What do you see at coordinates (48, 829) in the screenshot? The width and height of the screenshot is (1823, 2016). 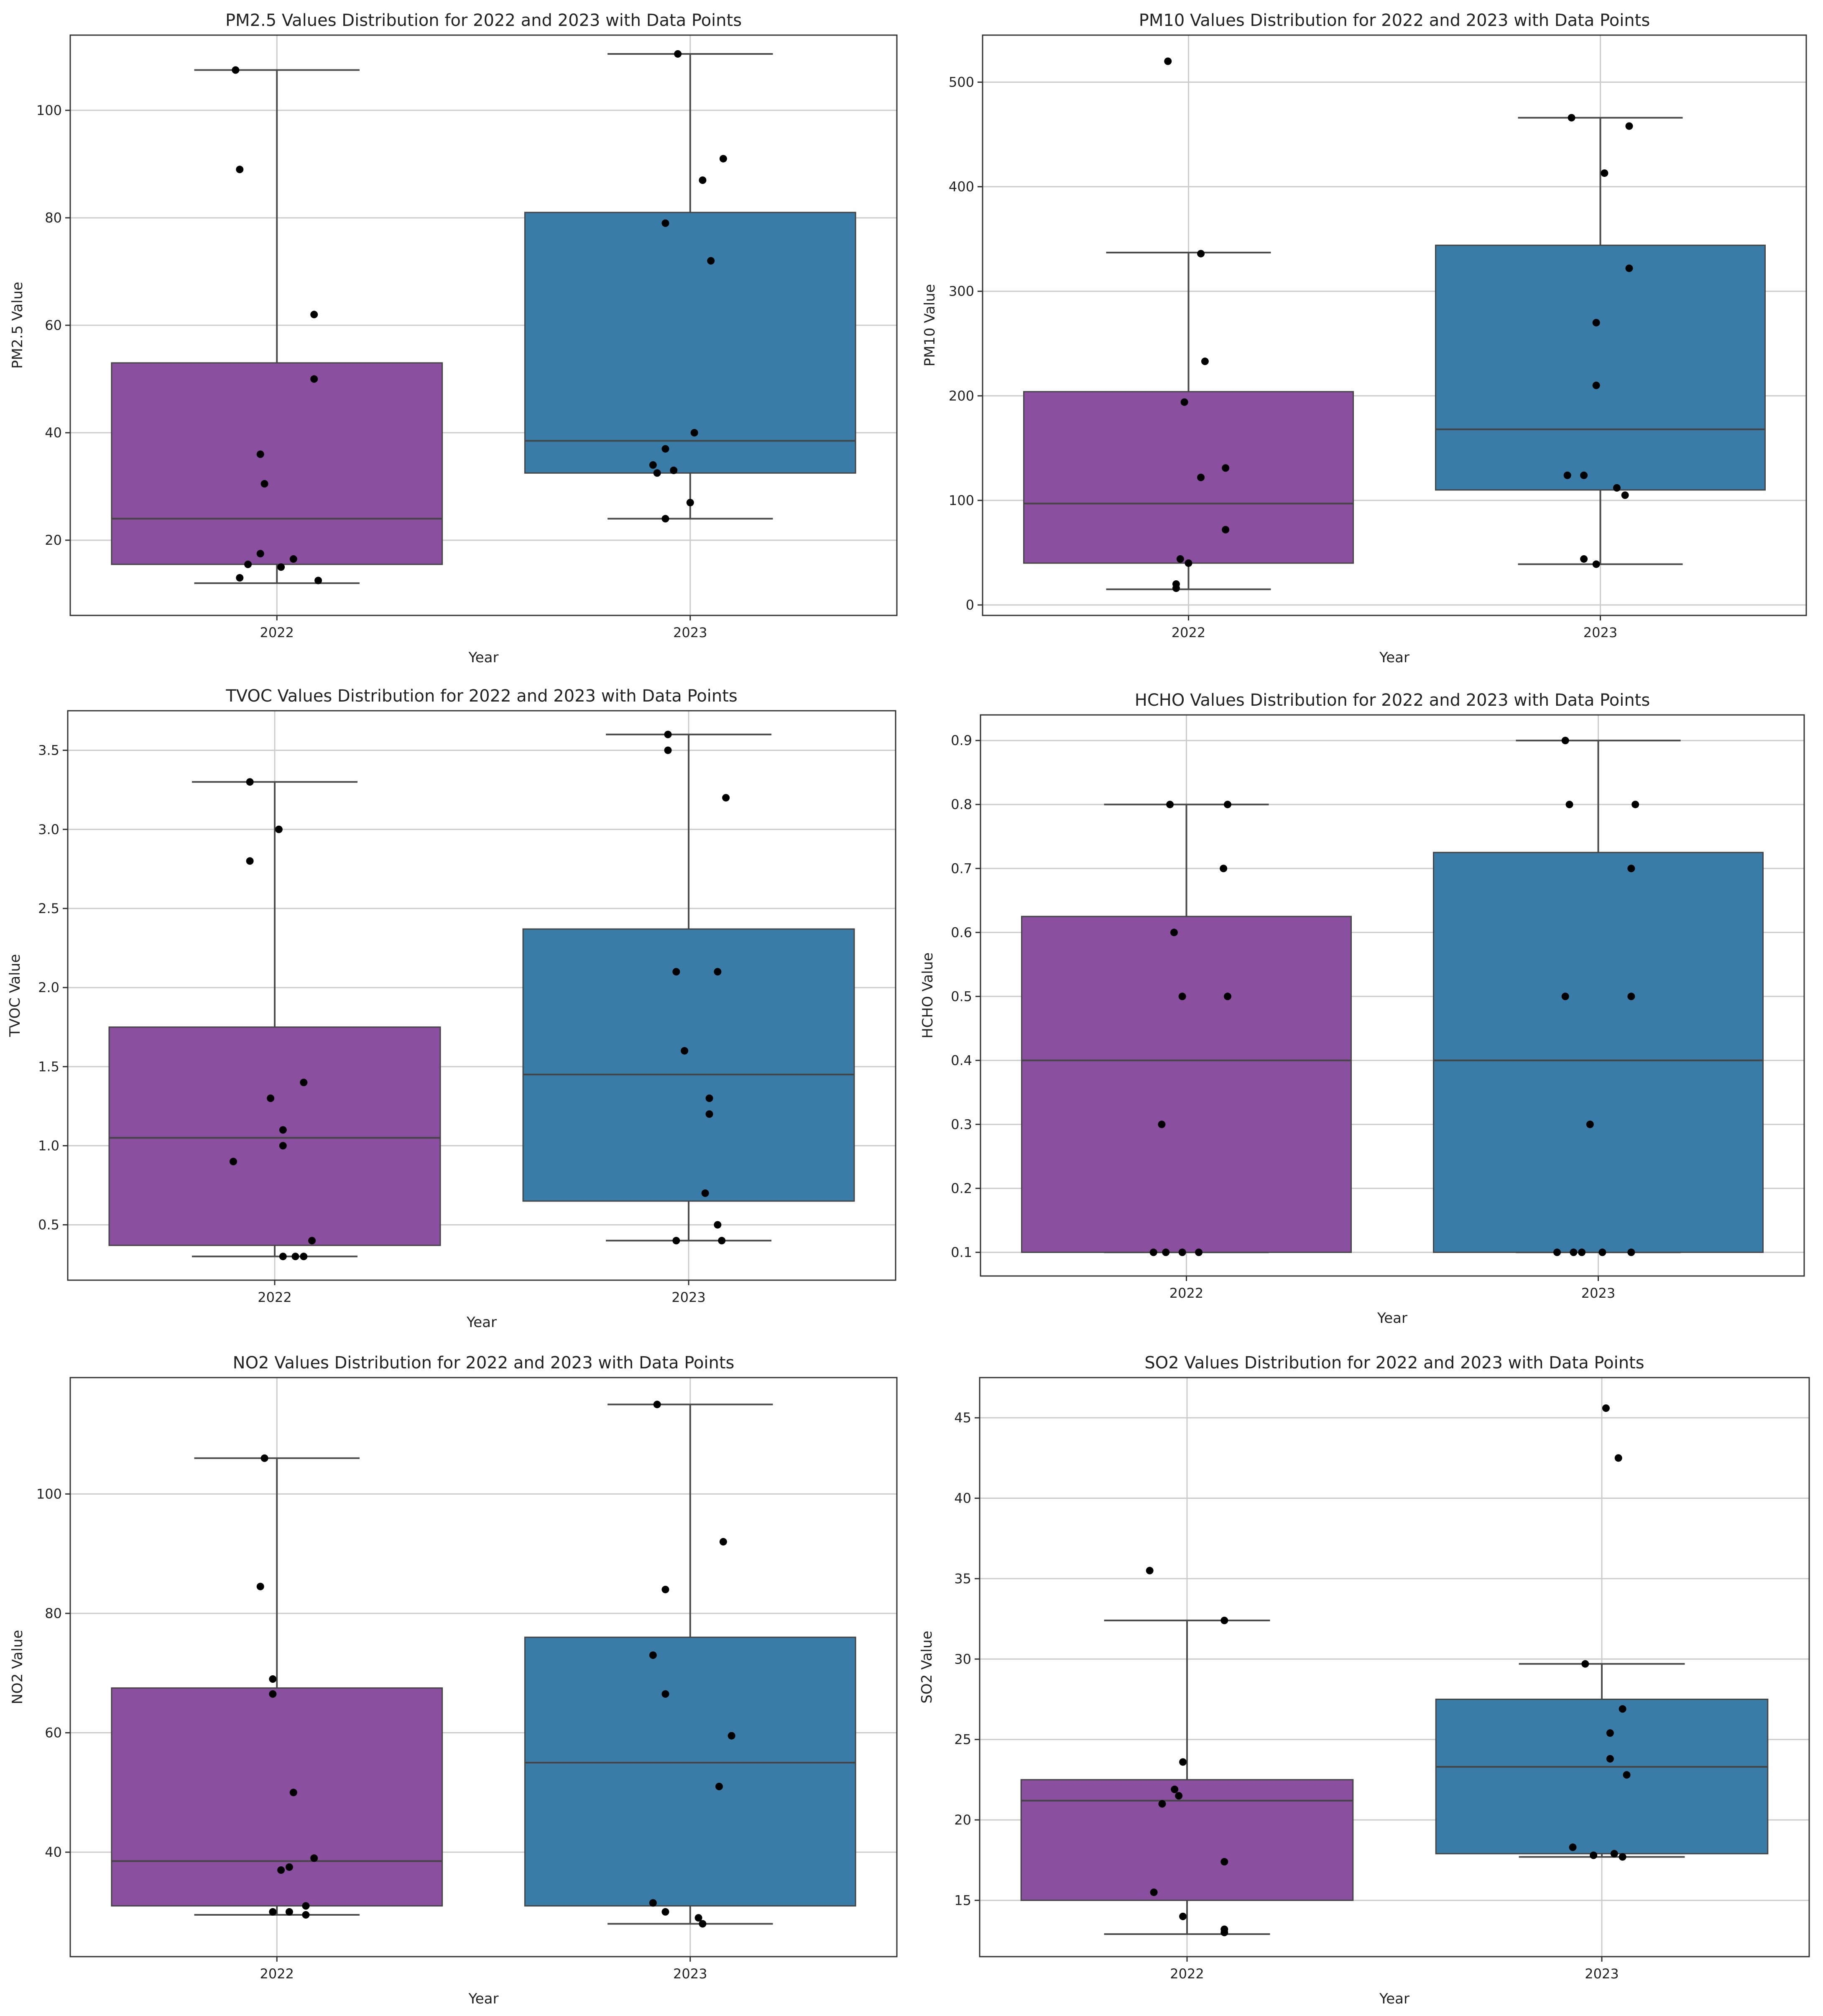 I see `y-tick-label: 3.0` at bounding box center [48, 829].